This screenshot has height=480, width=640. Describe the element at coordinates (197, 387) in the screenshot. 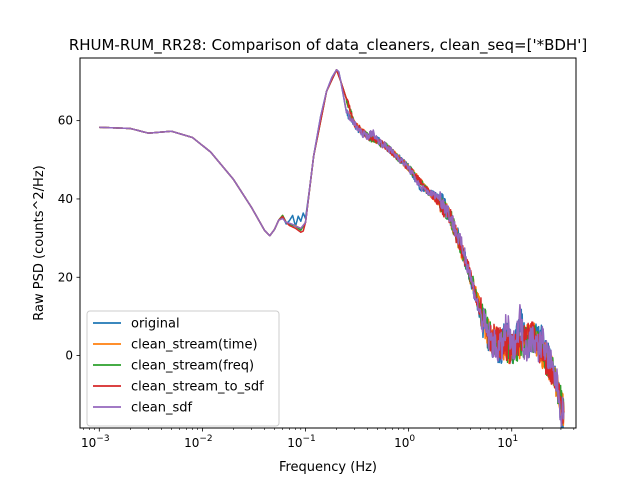

I see `legend-entry: clean_stream_to_sdf` at that location.